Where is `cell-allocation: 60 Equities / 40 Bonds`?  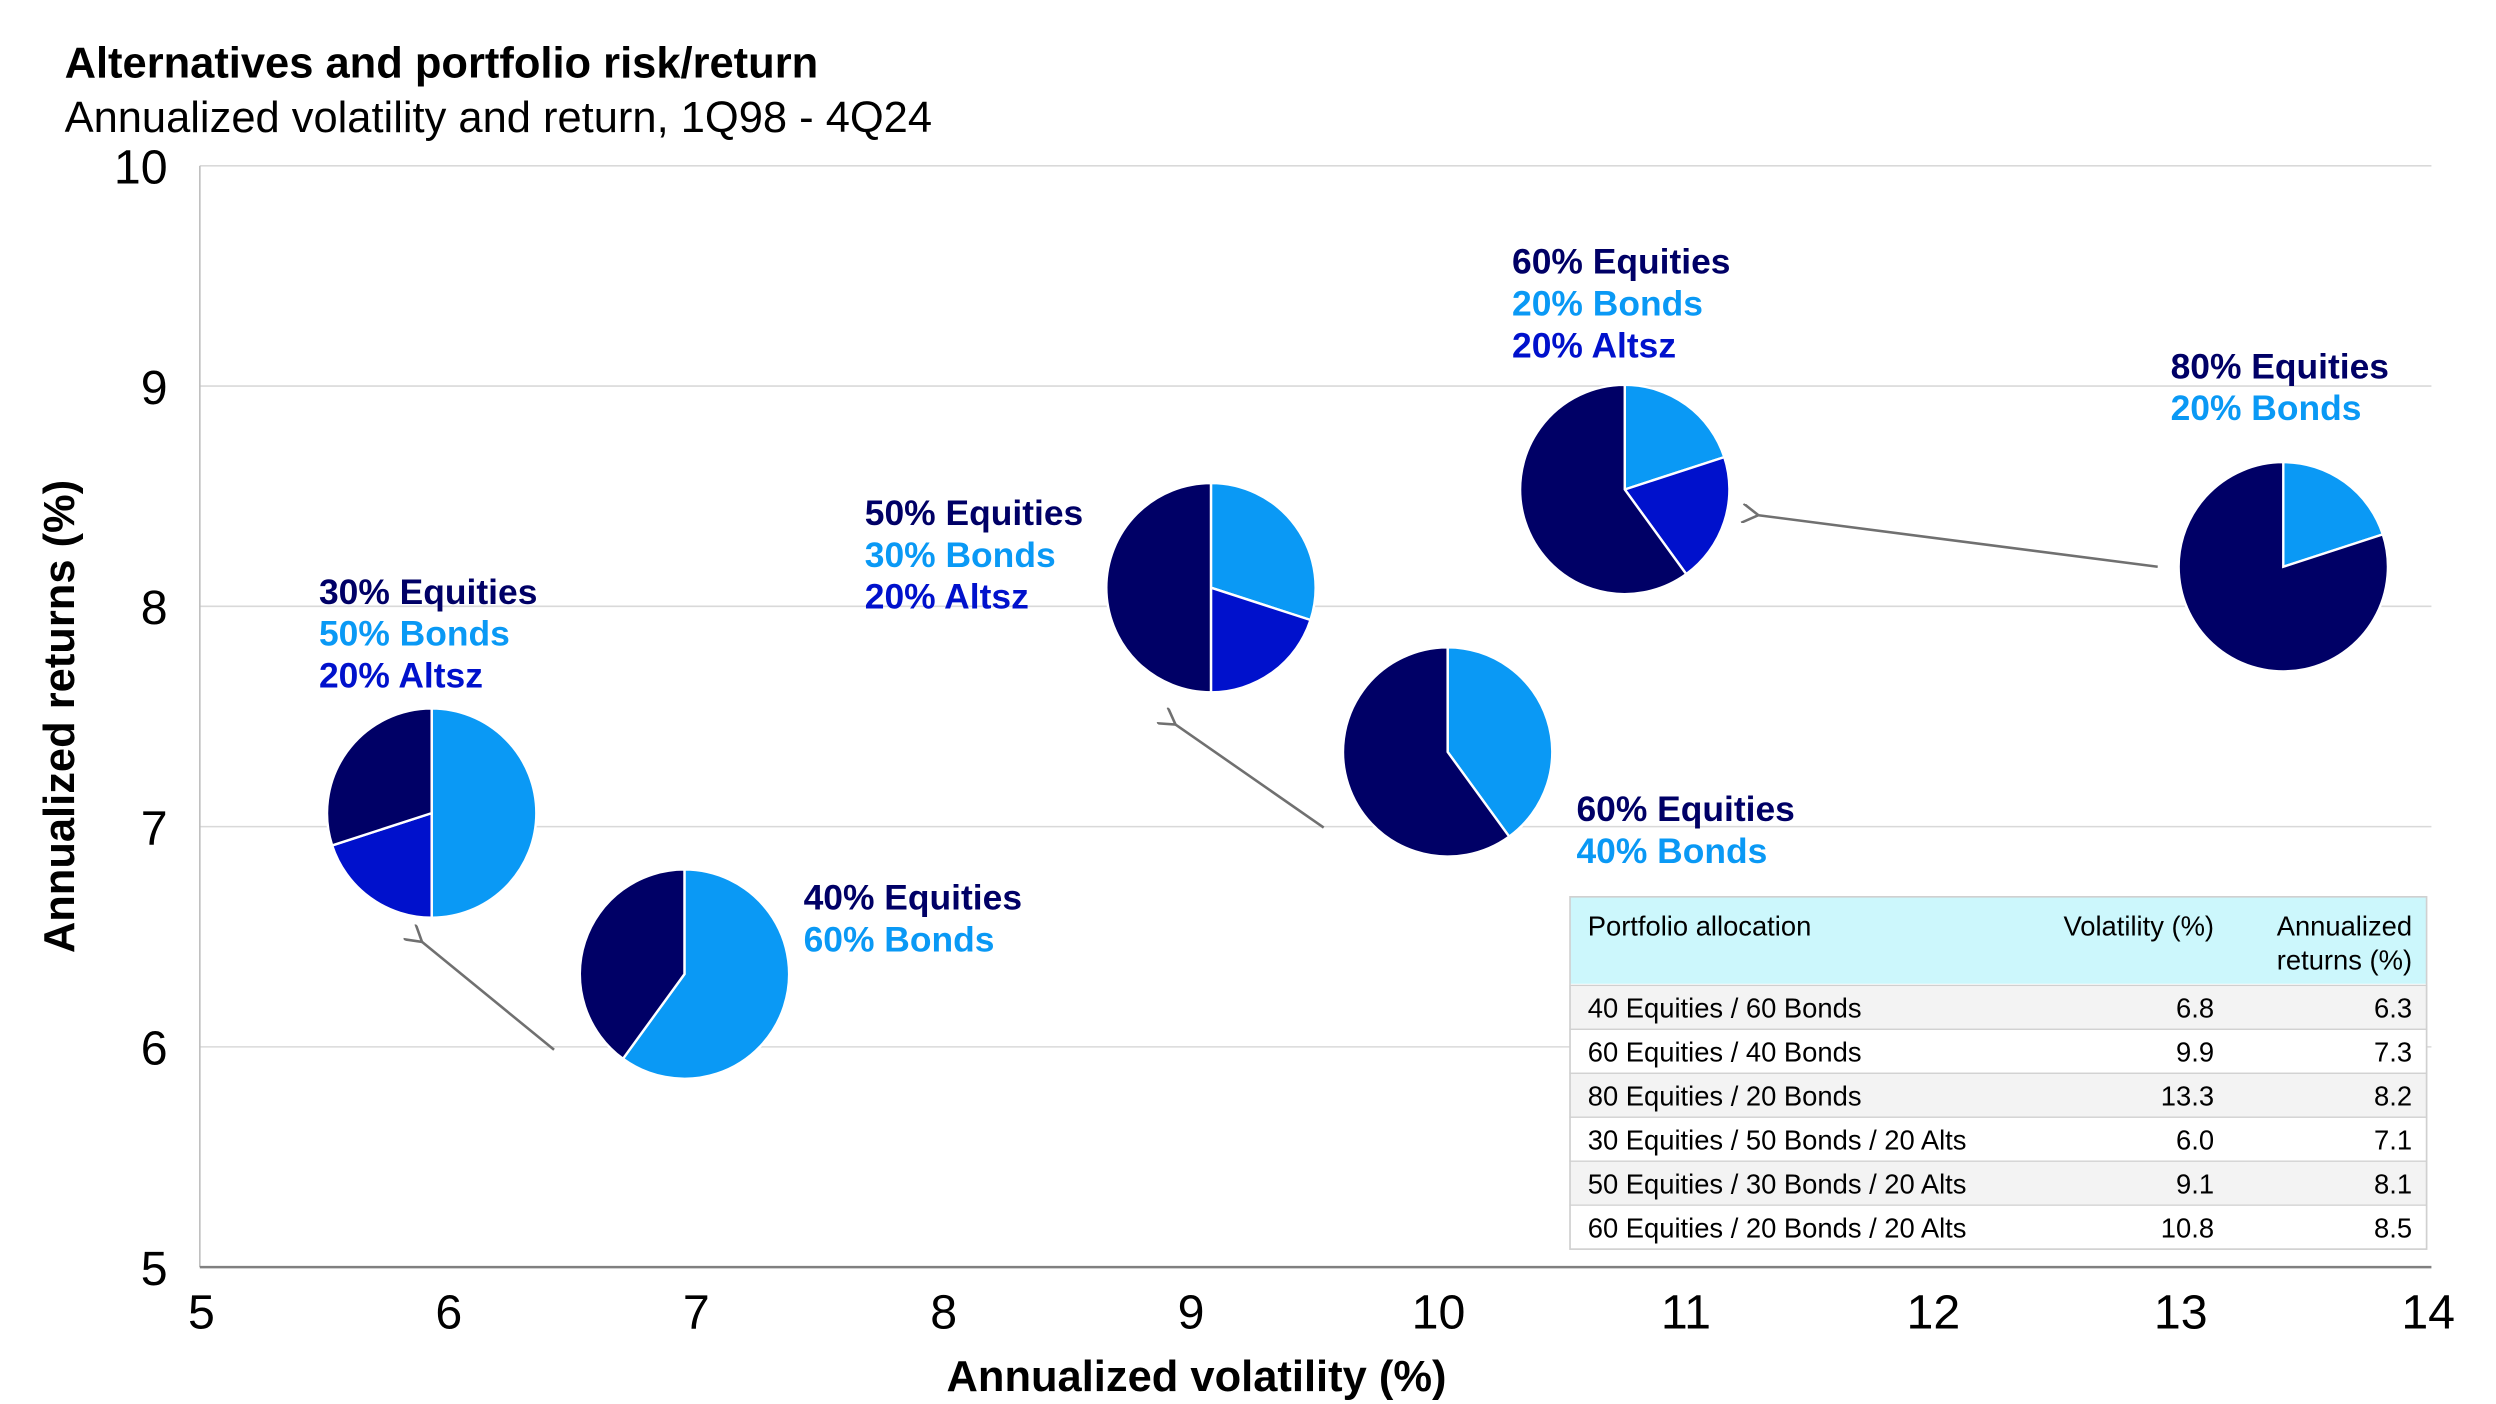 cell-allocation: 60 Equities / 40 Bonds is located at coordinates (1725, 1052).